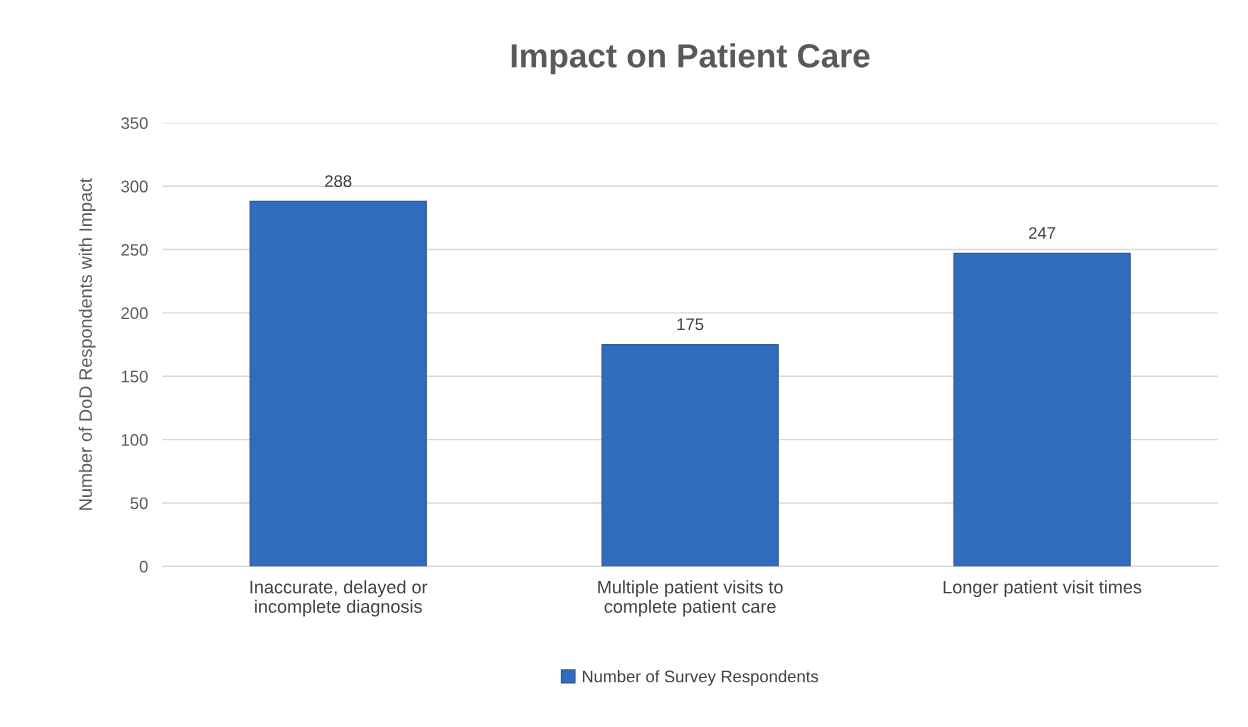 This screenshot has height=727, width=1248. I want to click on y-tick-label: 300, so click(134, 186).